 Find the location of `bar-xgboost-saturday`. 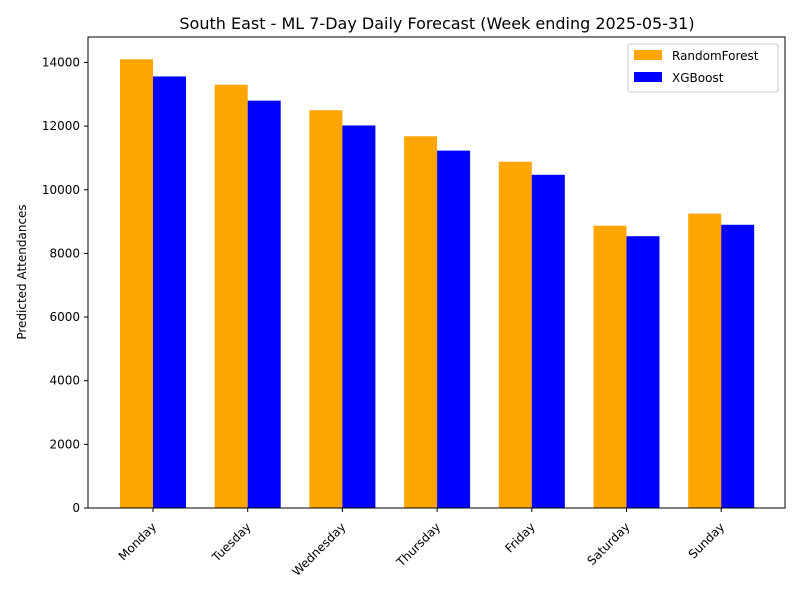

bar-xgboost-saturday is located at coordinates (643, 372).